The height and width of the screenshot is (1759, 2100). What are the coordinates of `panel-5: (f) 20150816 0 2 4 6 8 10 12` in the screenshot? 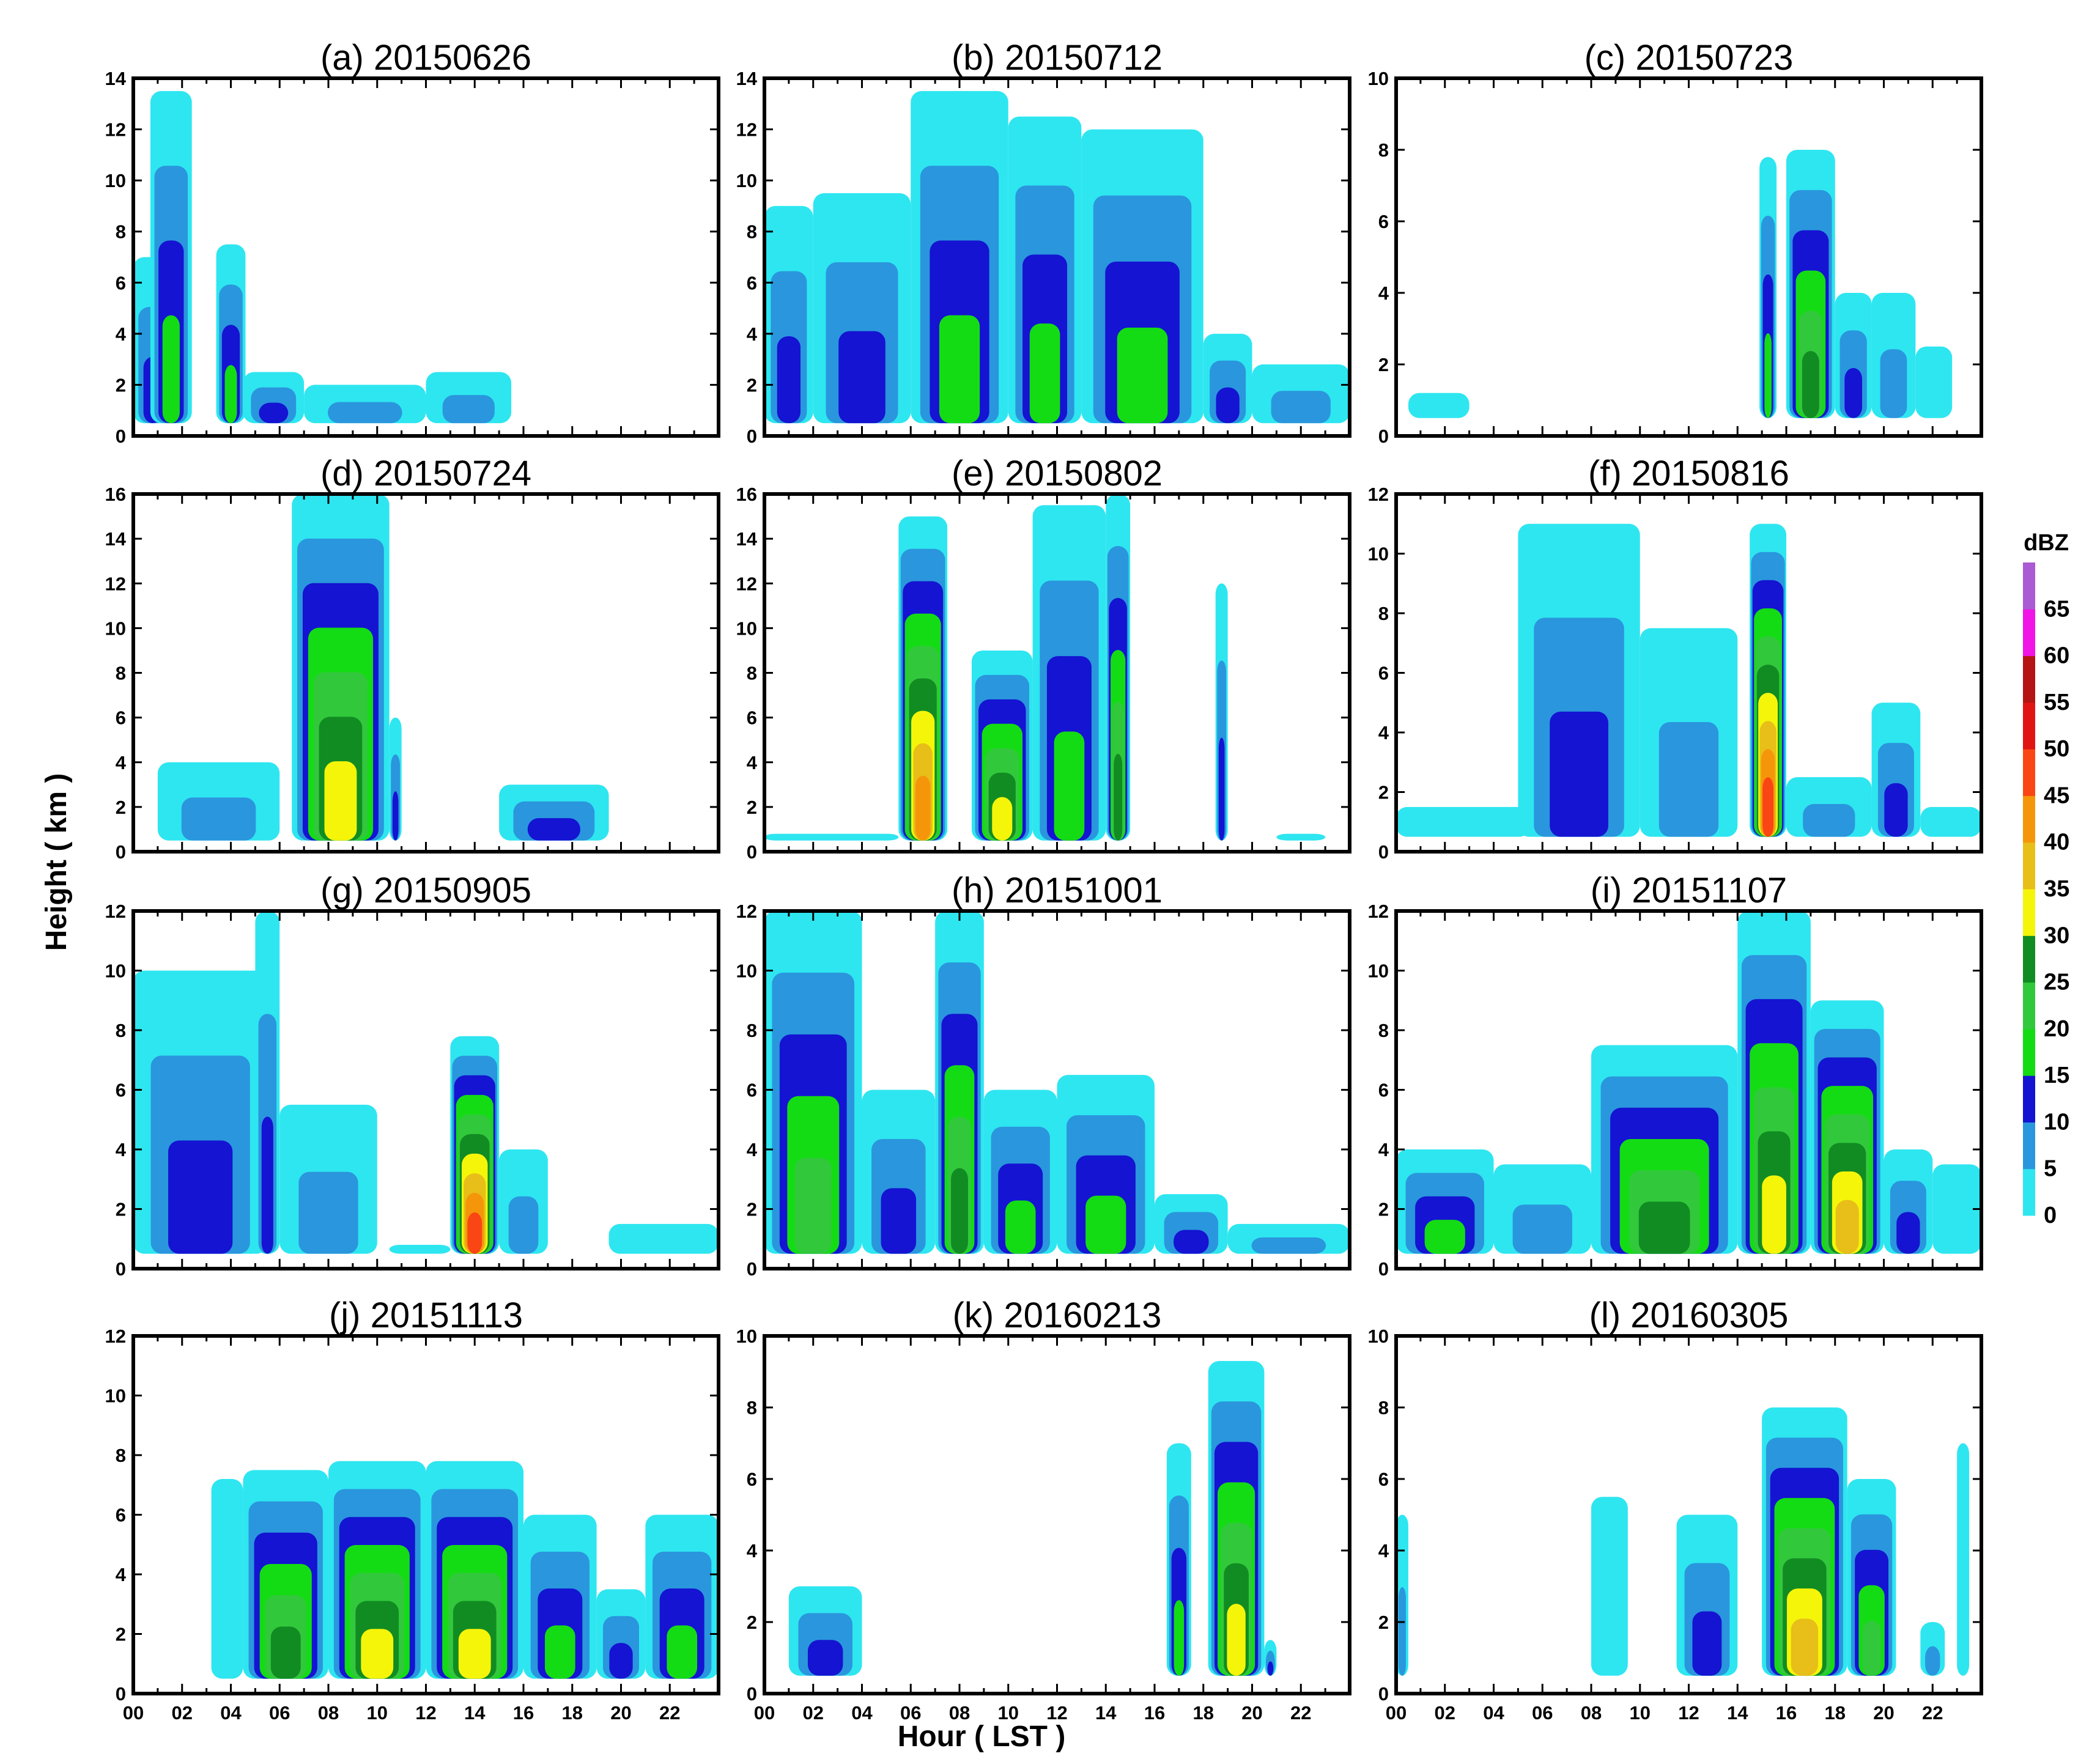 It's located at (1675, 659).